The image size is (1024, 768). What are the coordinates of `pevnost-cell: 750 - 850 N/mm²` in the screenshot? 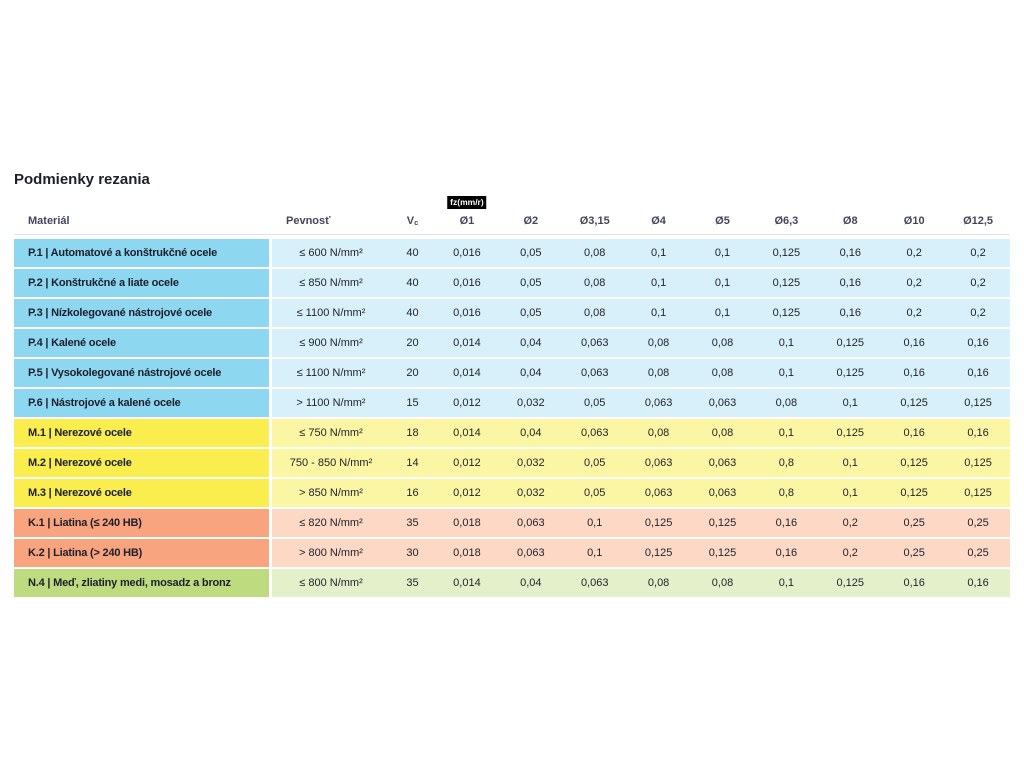 It's located at (331, 463).